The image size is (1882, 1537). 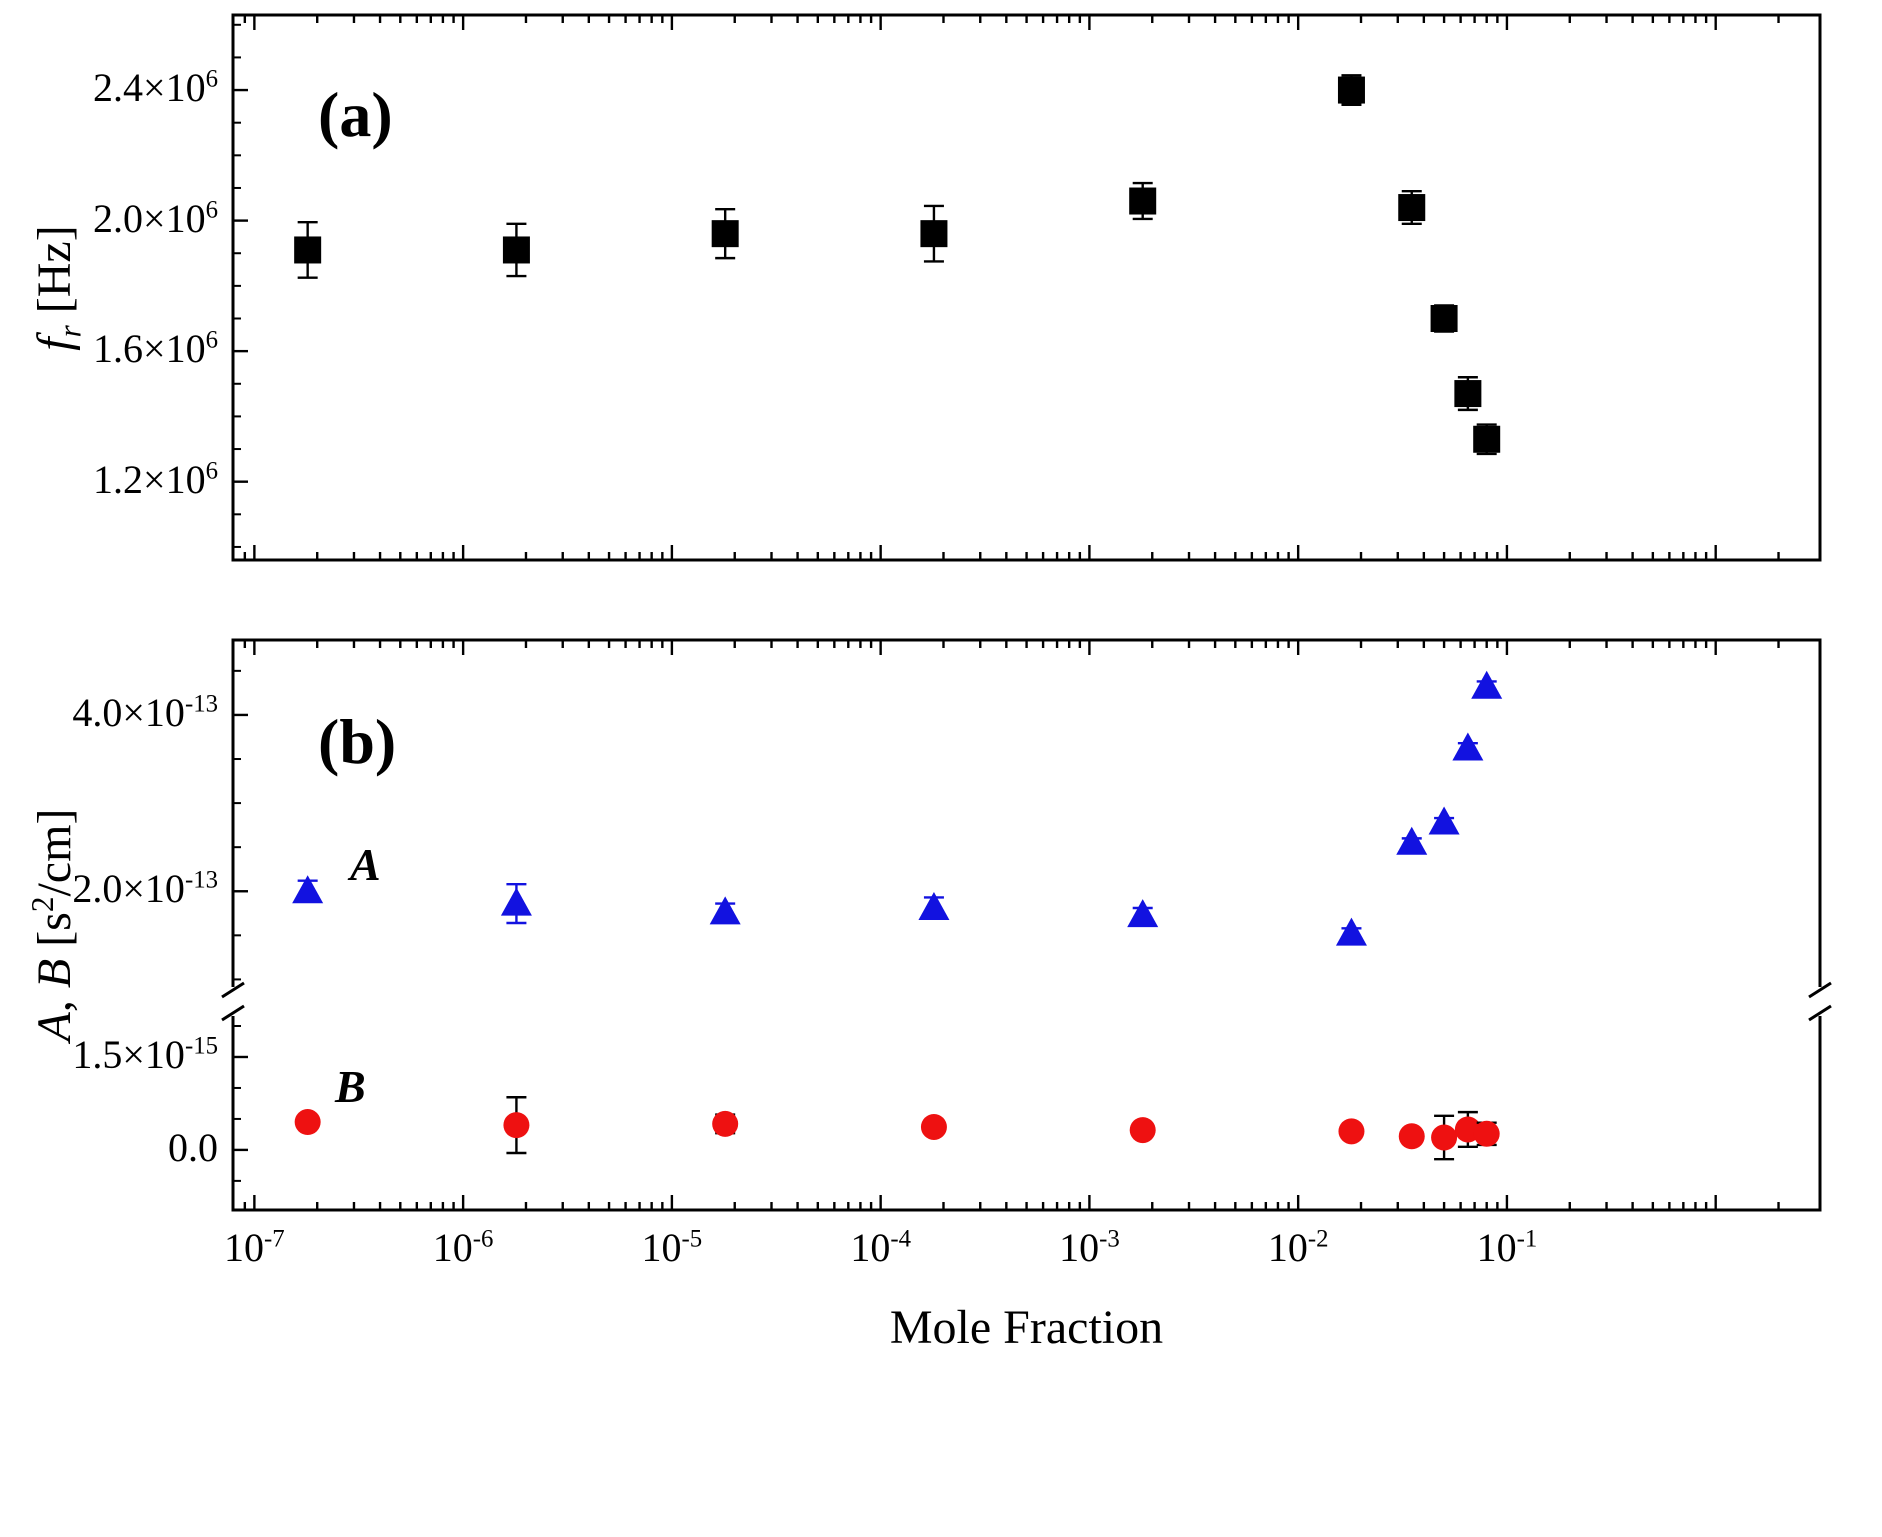 I want to click on series-B-label: B, so click(x=350, y=1086).